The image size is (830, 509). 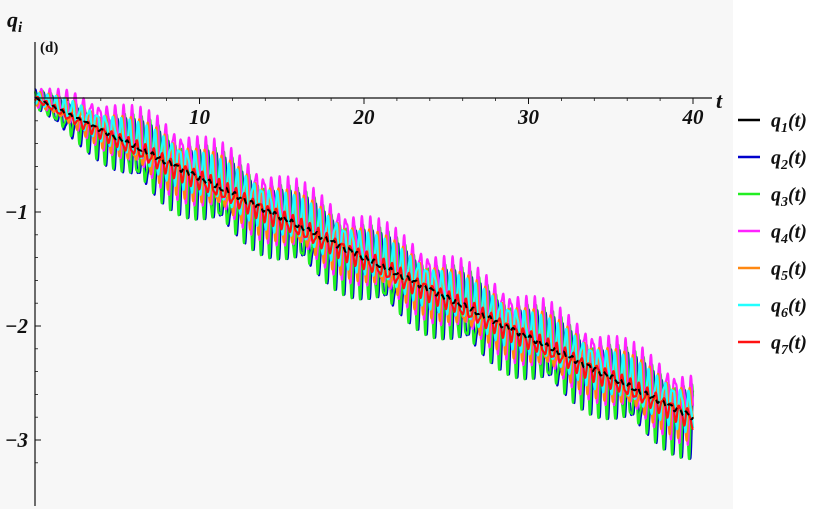 What do you see at coordinates (789, 234) in the screenshot?
I see `legend-label-q4: q4(t)` at bounding box center [789, 234].